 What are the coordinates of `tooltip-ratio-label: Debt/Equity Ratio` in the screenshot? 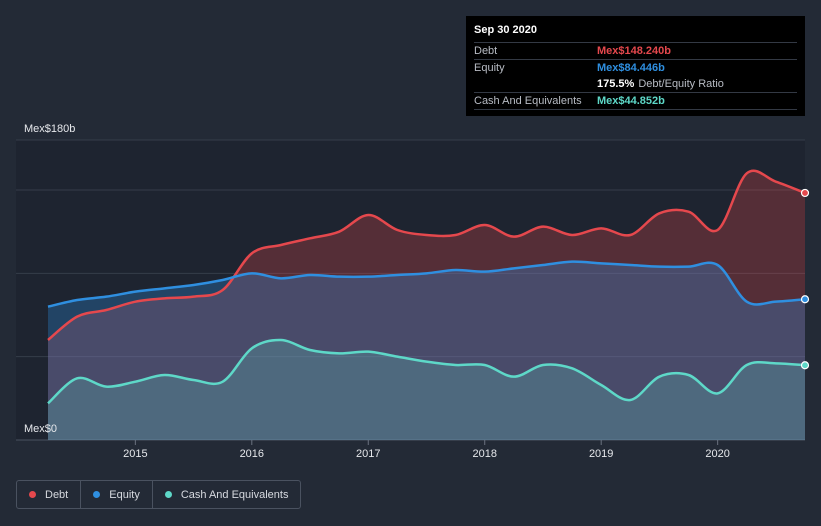 It's located at (681, 84).